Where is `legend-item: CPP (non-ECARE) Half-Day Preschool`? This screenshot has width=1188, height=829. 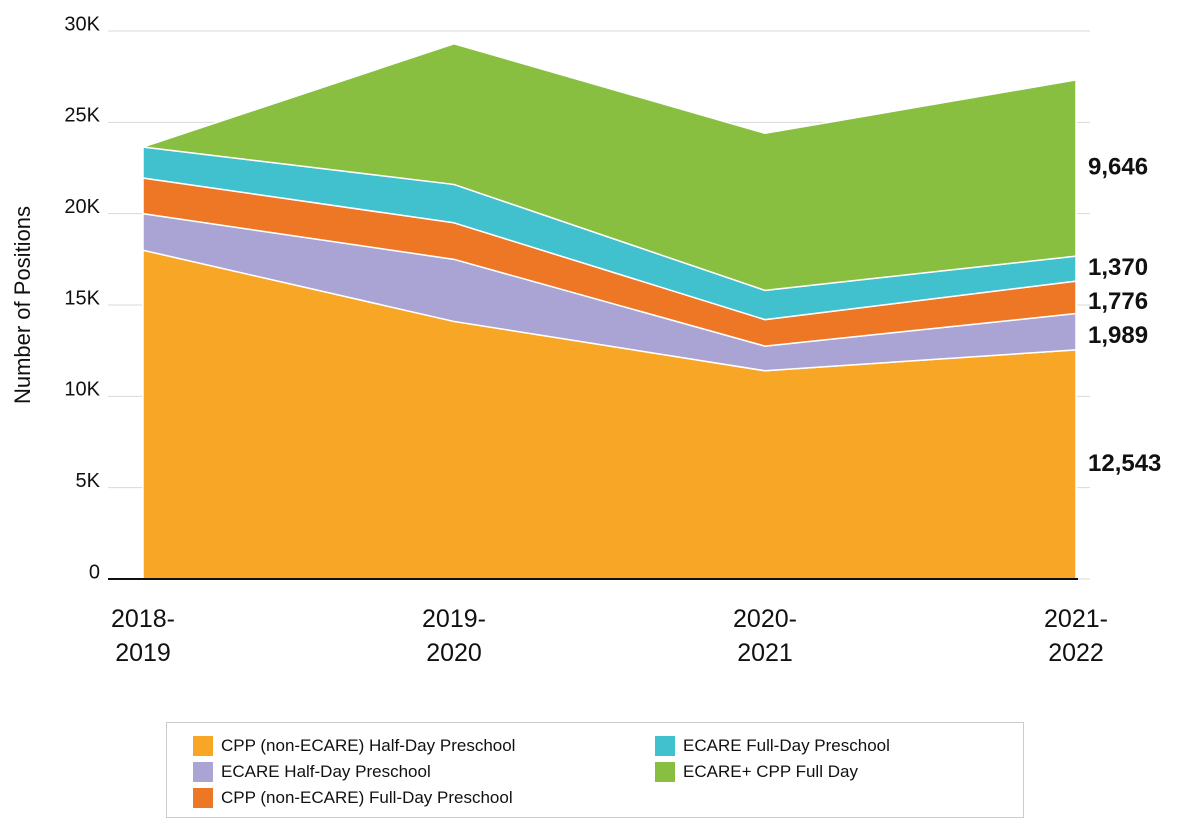 legend-item: CPP (non-ECARE) Half-Day Preschool is located at coordinates (424, 746).